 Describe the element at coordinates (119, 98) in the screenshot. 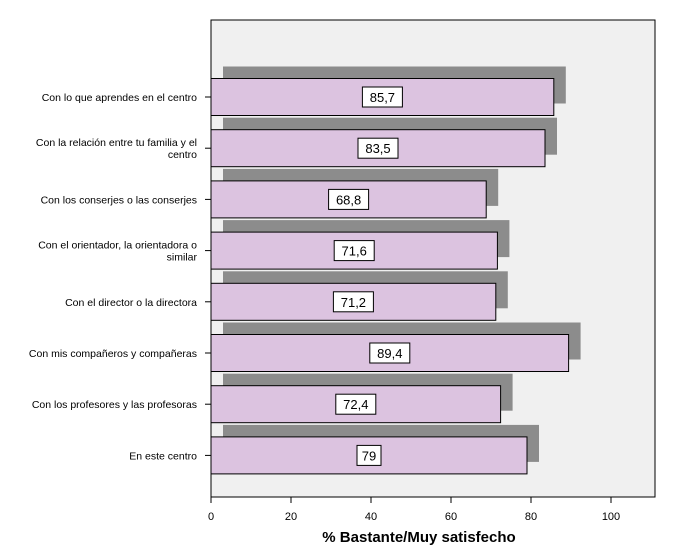

I see `category-label: Con lo que aprendes en el centro` at that location.